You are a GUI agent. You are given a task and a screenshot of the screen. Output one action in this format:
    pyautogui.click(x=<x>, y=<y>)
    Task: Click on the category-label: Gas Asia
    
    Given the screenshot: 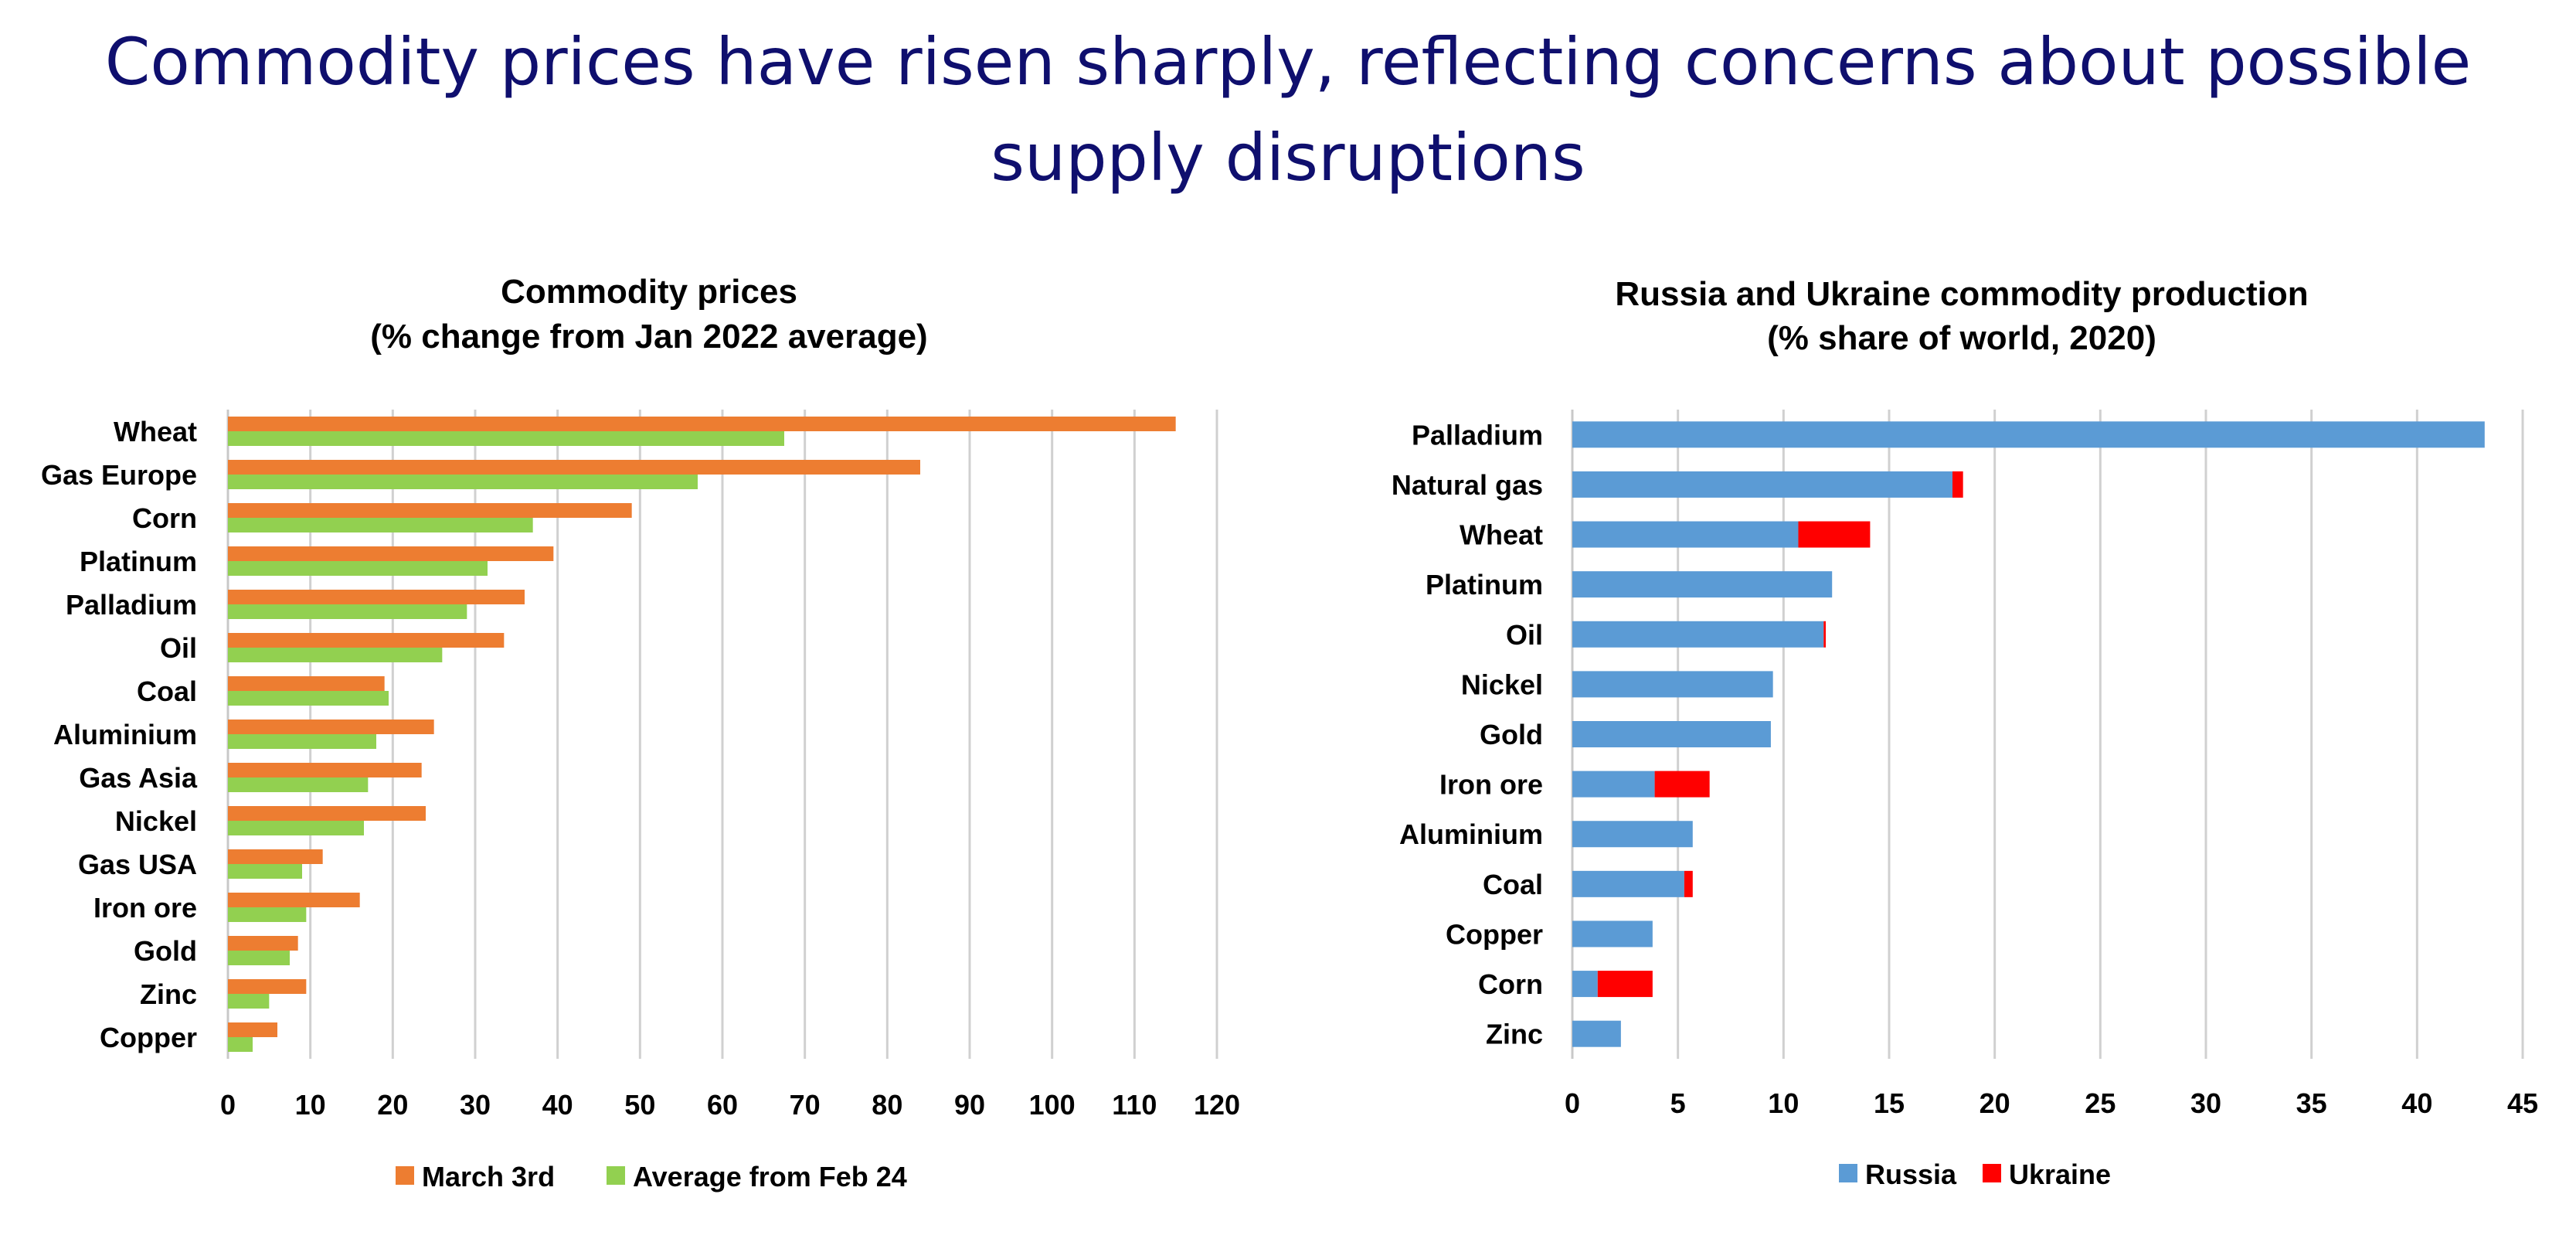 What is the action you would take?
    pyautogui.click(x=138, y=778)
    